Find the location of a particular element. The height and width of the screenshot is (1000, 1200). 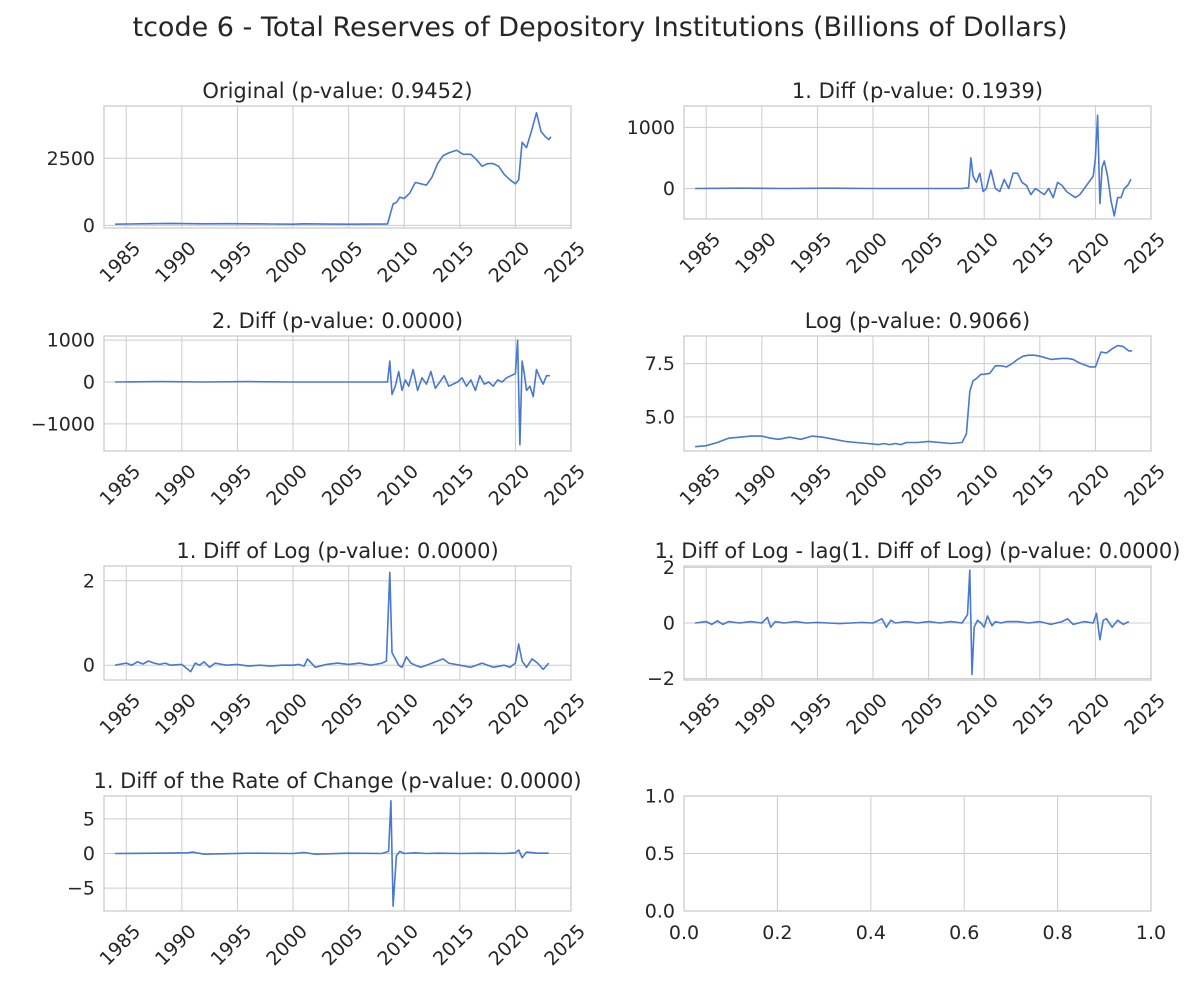

x-tick-label: 0.6 is located at coordinates (964, 933).